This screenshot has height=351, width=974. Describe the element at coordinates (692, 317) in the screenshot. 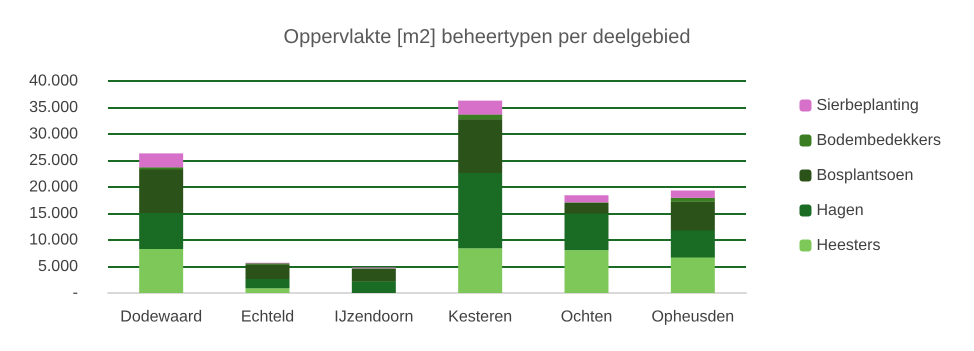

I see `x-tick-label: Opheusden` at that location.